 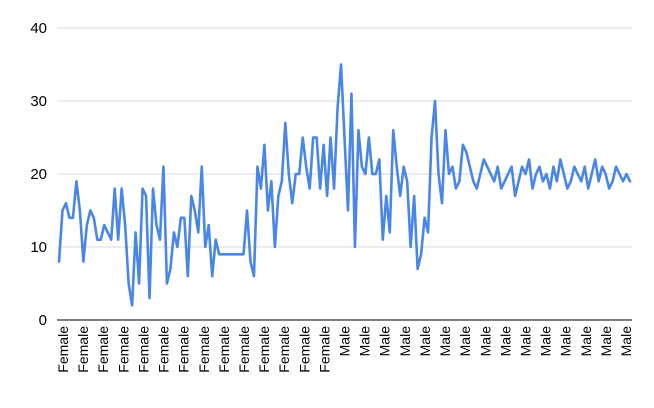 I want to click on y-tick-label: 10, so click(x=38, y=247).